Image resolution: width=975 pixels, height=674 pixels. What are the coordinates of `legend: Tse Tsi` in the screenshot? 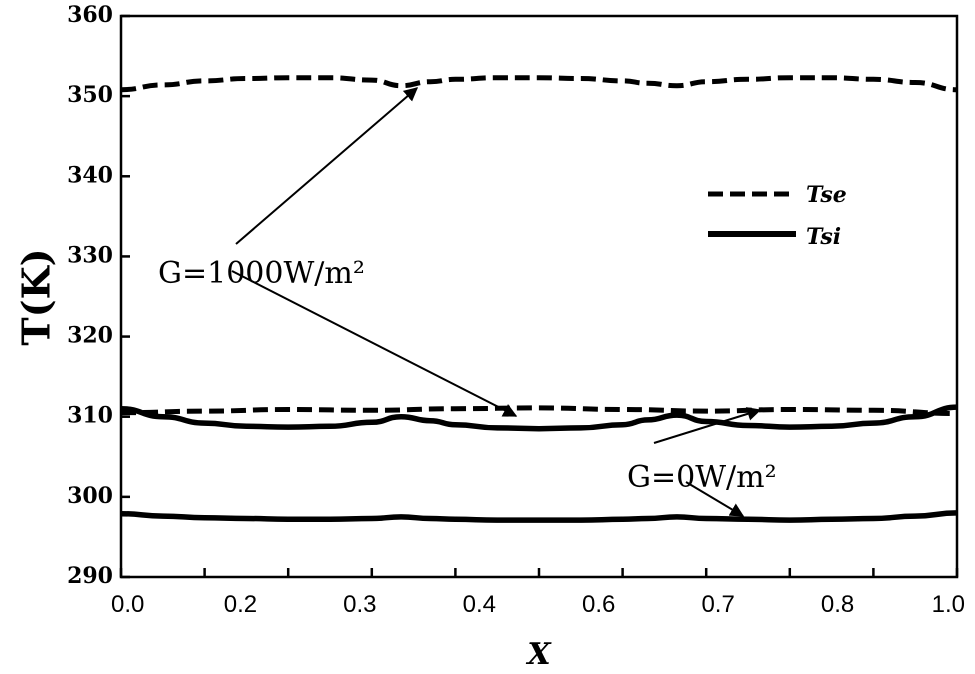 It's located at (777, 216).